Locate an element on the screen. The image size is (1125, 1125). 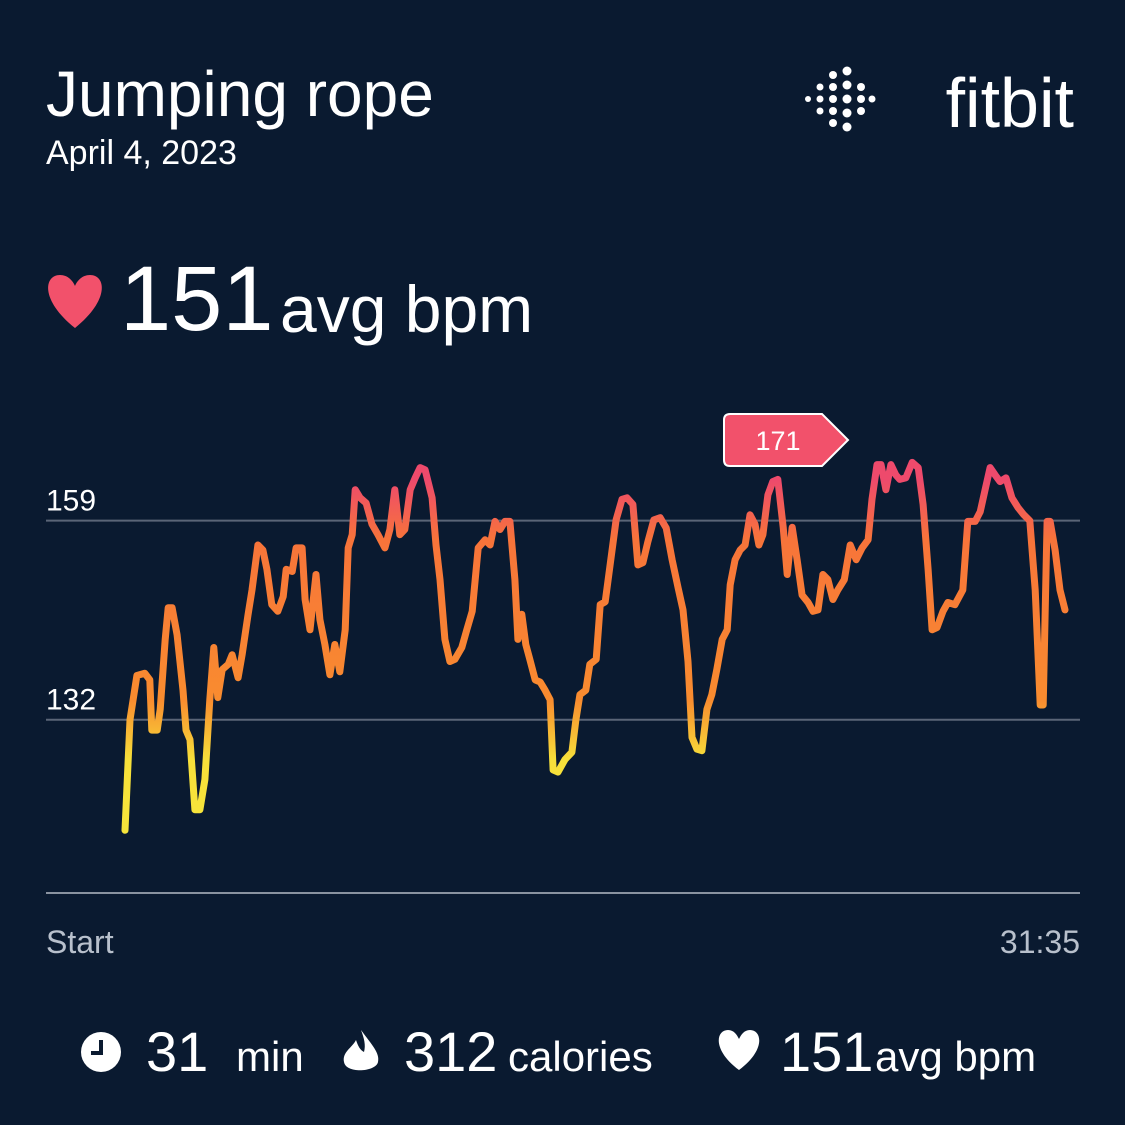
flame-icon is located at coordinates (361, 1050).